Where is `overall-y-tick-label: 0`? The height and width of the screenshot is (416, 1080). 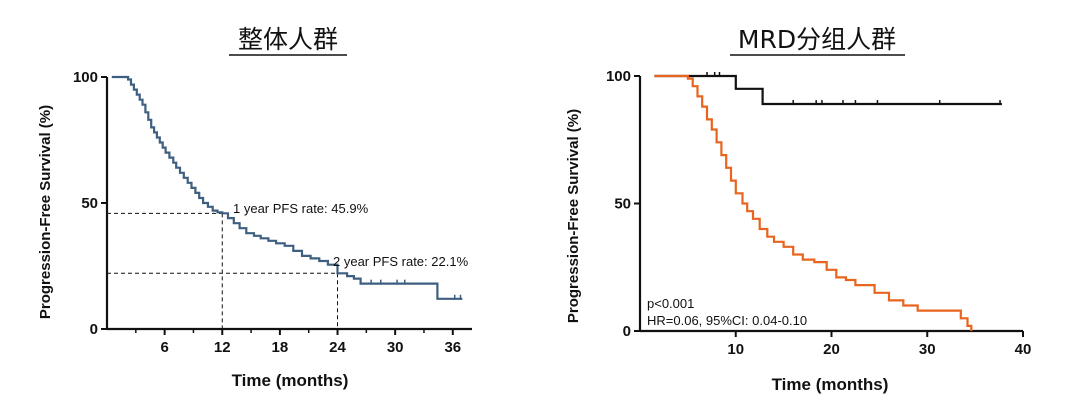
overall-y-tick-label: 0 is located at coordinates (94, 329).